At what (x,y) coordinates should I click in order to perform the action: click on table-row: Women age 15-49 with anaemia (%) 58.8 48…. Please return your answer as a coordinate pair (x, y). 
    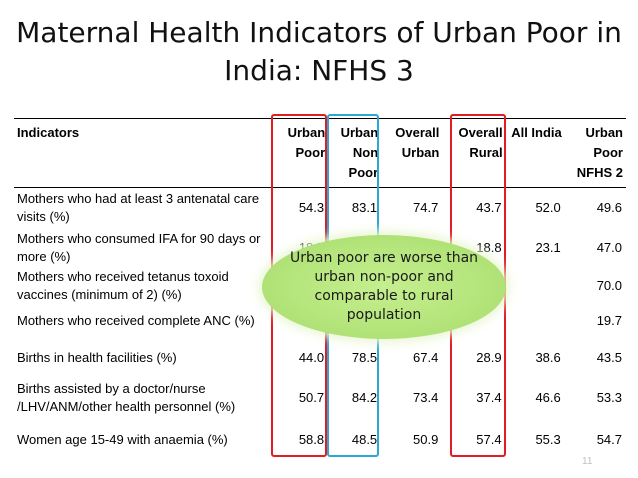
    Looking at the image, I should click on (320, 440).